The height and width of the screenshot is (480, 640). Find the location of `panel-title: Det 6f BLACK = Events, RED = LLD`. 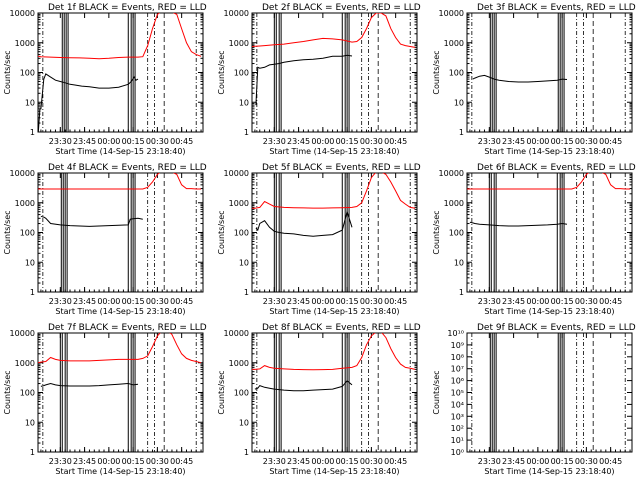

panel-title: Det 6f BLACK = Events, RED = LLD is located at coordinates (556, 168).